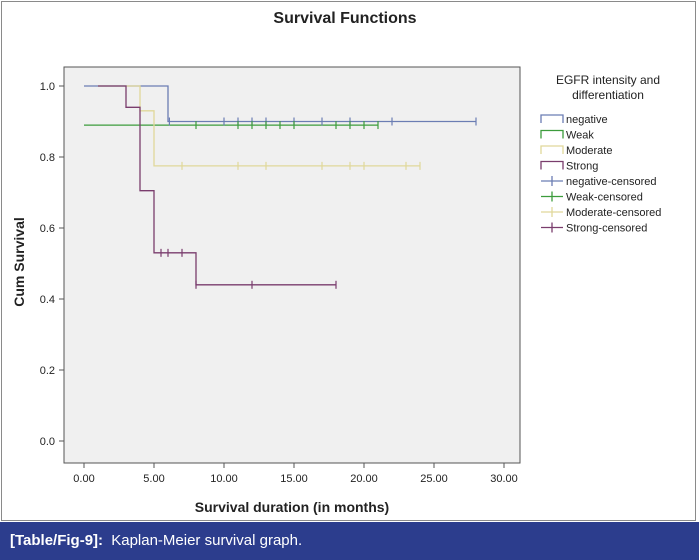 This screenshot has width=699, height=560. I want to click on caption-text: Kaplan-Meier survival graph., so click(207, 540).